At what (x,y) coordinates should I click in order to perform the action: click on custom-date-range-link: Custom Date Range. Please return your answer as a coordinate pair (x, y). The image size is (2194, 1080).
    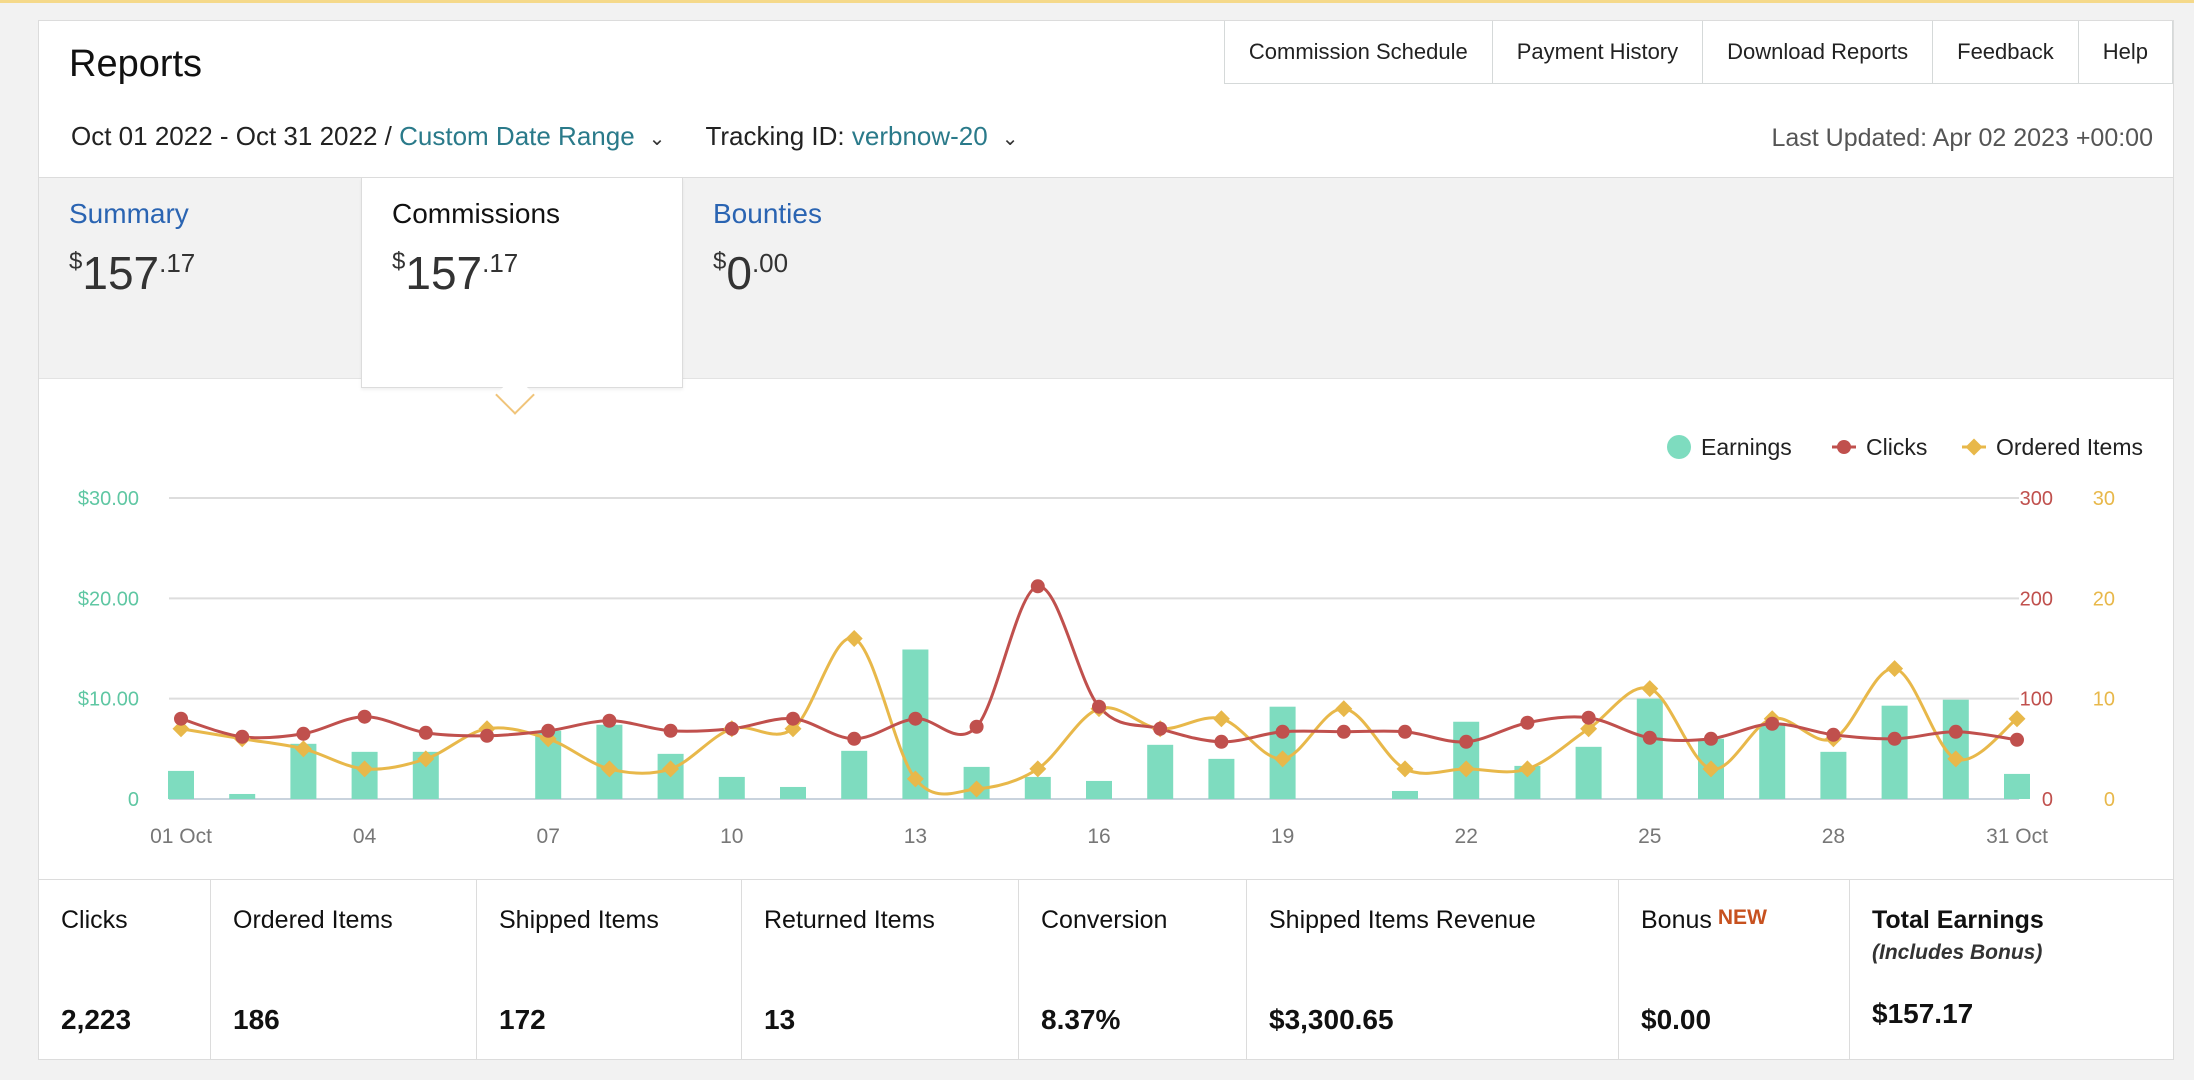
    Looking at the image, I should click on (517, 136).